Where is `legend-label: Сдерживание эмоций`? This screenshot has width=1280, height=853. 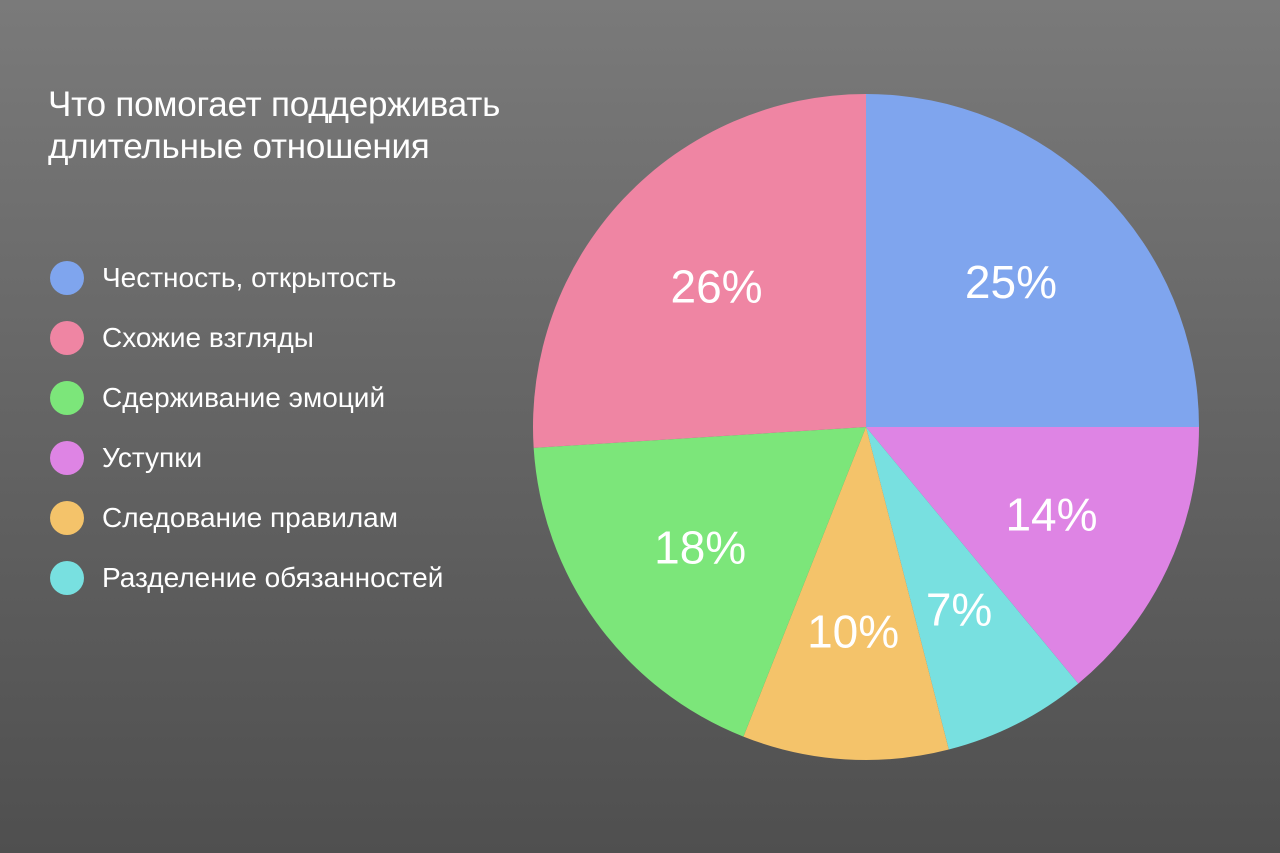
legend-label: Сдерживание эмоций is located at coordinates (244, 397).